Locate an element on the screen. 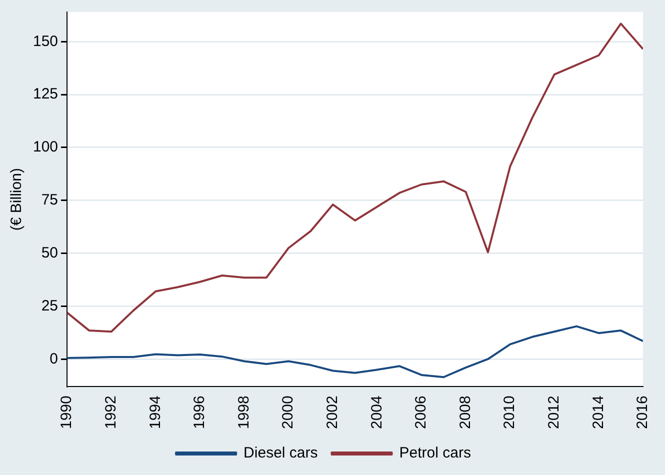 This screenshot has height=475, width=665. y-tick-label: 0 is located at coordinates (54, 359).